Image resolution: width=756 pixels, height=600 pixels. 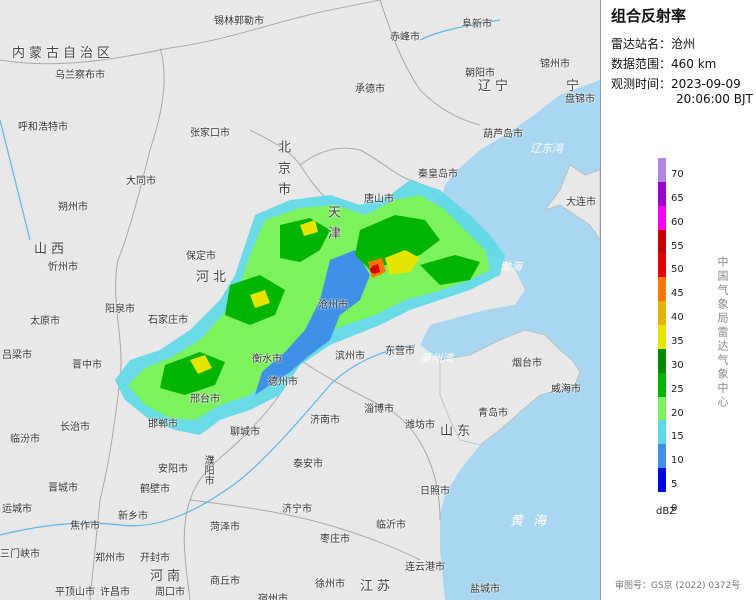 What do you see at coordinates (510, 387) in the screenshot?
I see `peninsula` at bounding box center [510, 387].